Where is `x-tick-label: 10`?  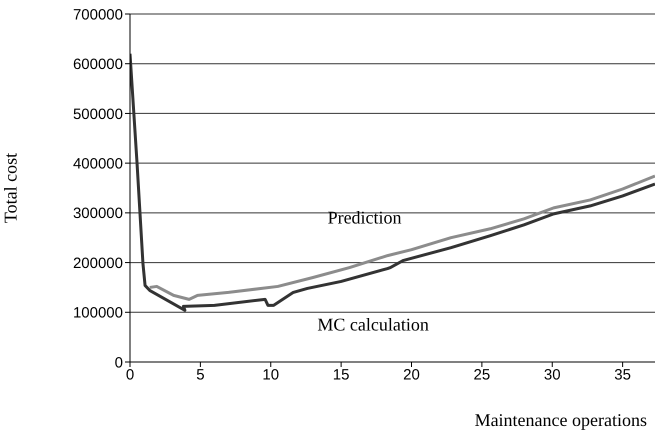 x-tick-label: 10 is located at coordinates (271, 375).